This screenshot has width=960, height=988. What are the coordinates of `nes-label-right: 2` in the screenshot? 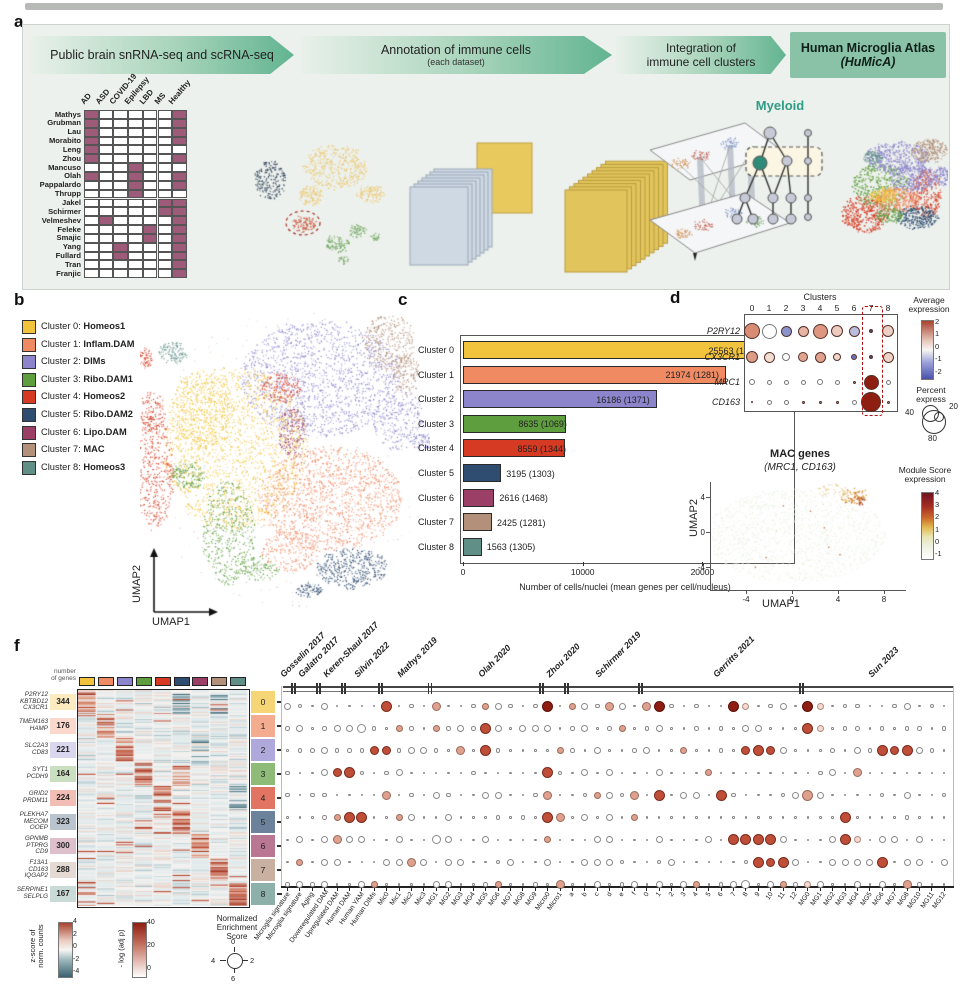 It's located at (252, 960).